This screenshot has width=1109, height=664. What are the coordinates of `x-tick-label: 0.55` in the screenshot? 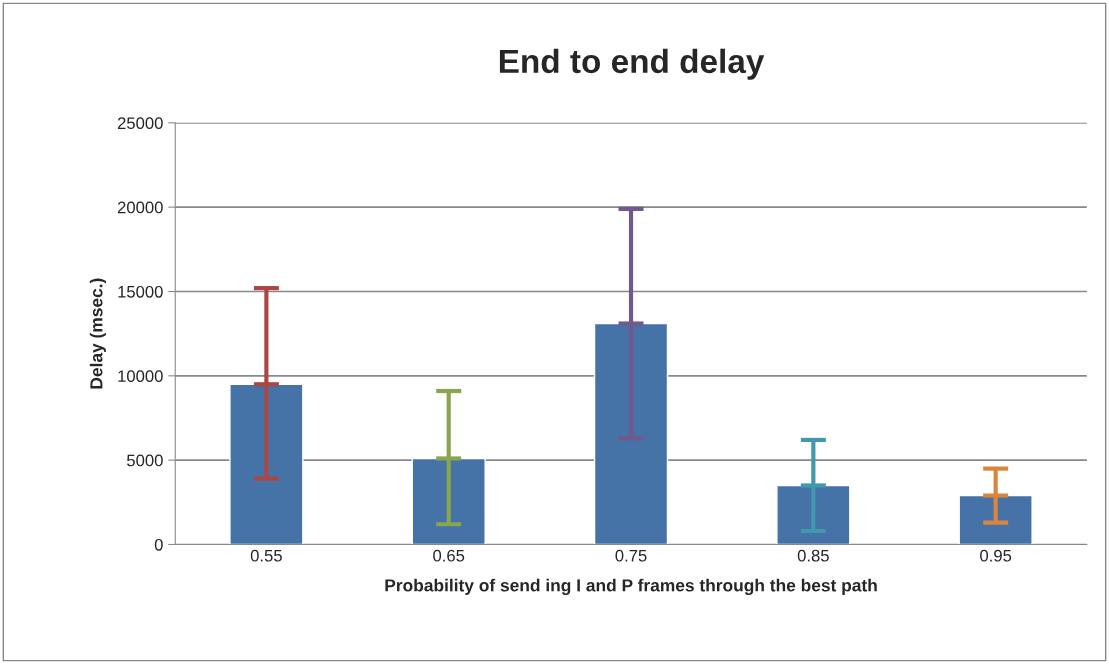 It's located at (266, 555).